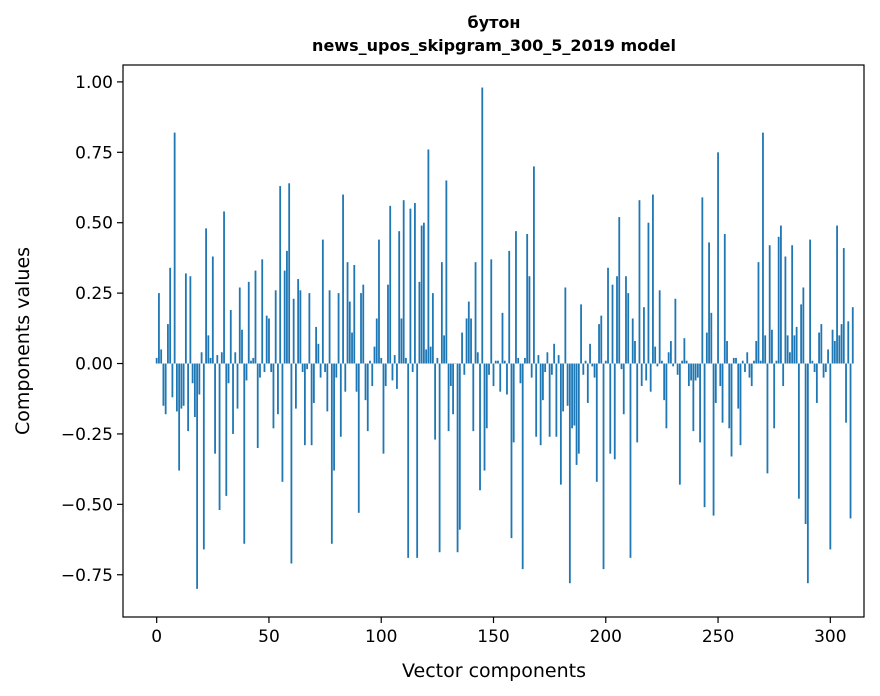  What do you see at coordinates (494, 45) in the screenshot?
I see `chart-title-line-2: news_upos_skipgram_300_5_2019 model` at bounding box center [494, 45].